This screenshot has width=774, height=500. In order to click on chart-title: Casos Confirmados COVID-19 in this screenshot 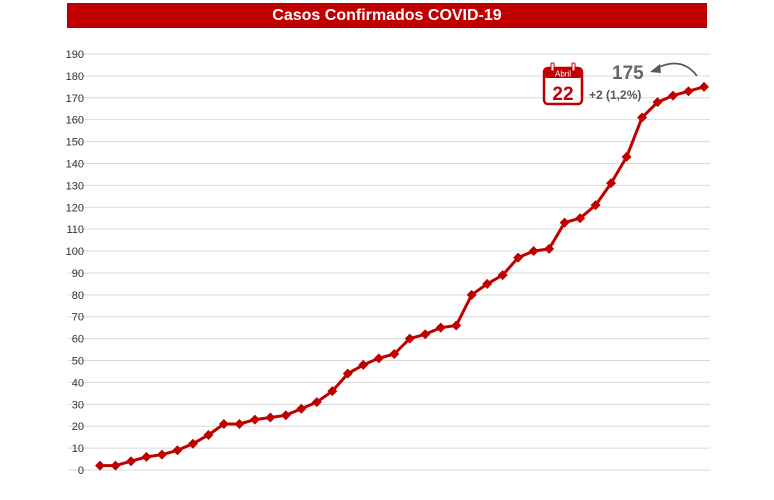, I will do `click(387, 15)`.